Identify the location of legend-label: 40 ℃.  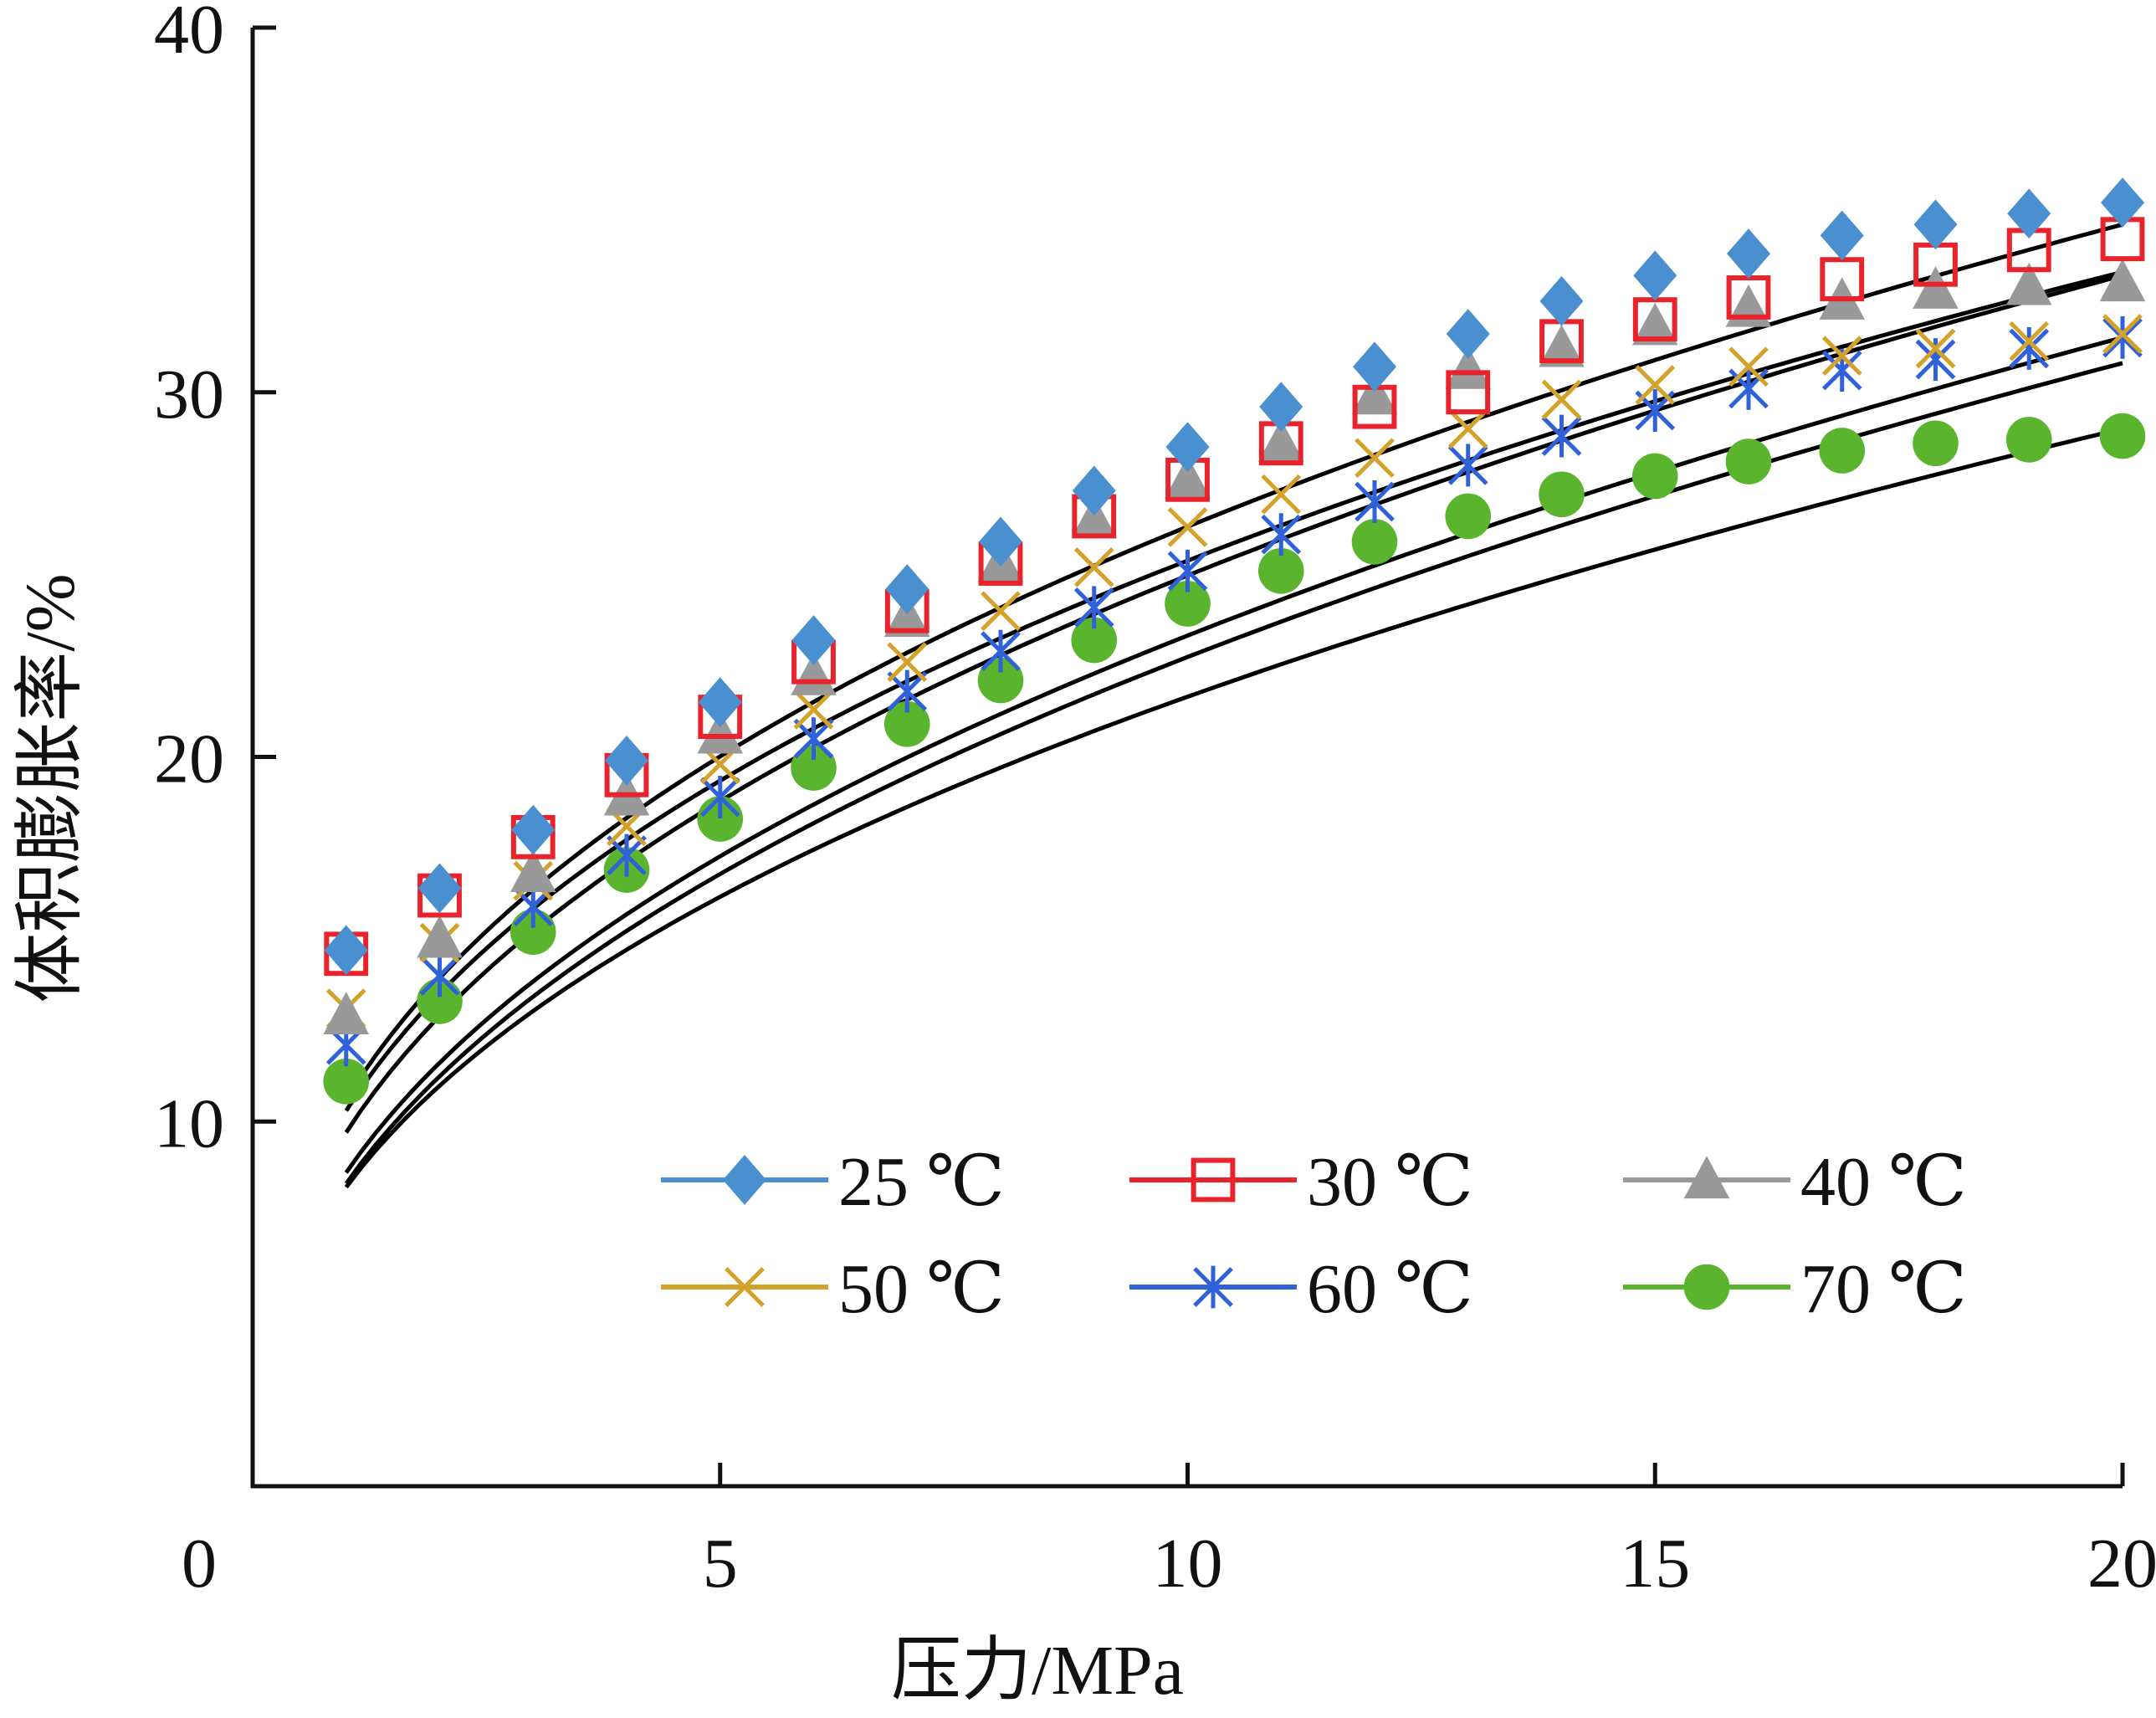
(1883, 1182).